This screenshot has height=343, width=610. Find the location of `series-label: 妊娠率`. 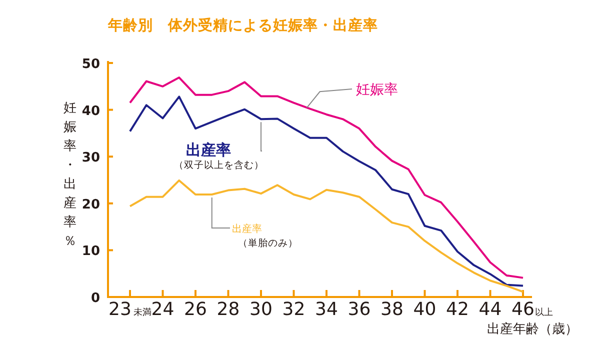

series-label: 妊娠率 is located at coordinates (377, 90).